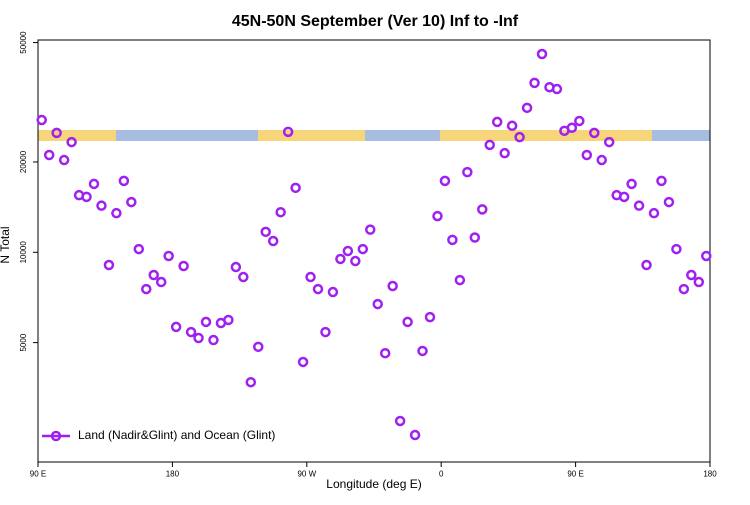  What do you see at coordinates (373, 484) in the screenshot?
I see `x-axis-title: Longitude (deg E)` at bounding box center [373, 484].